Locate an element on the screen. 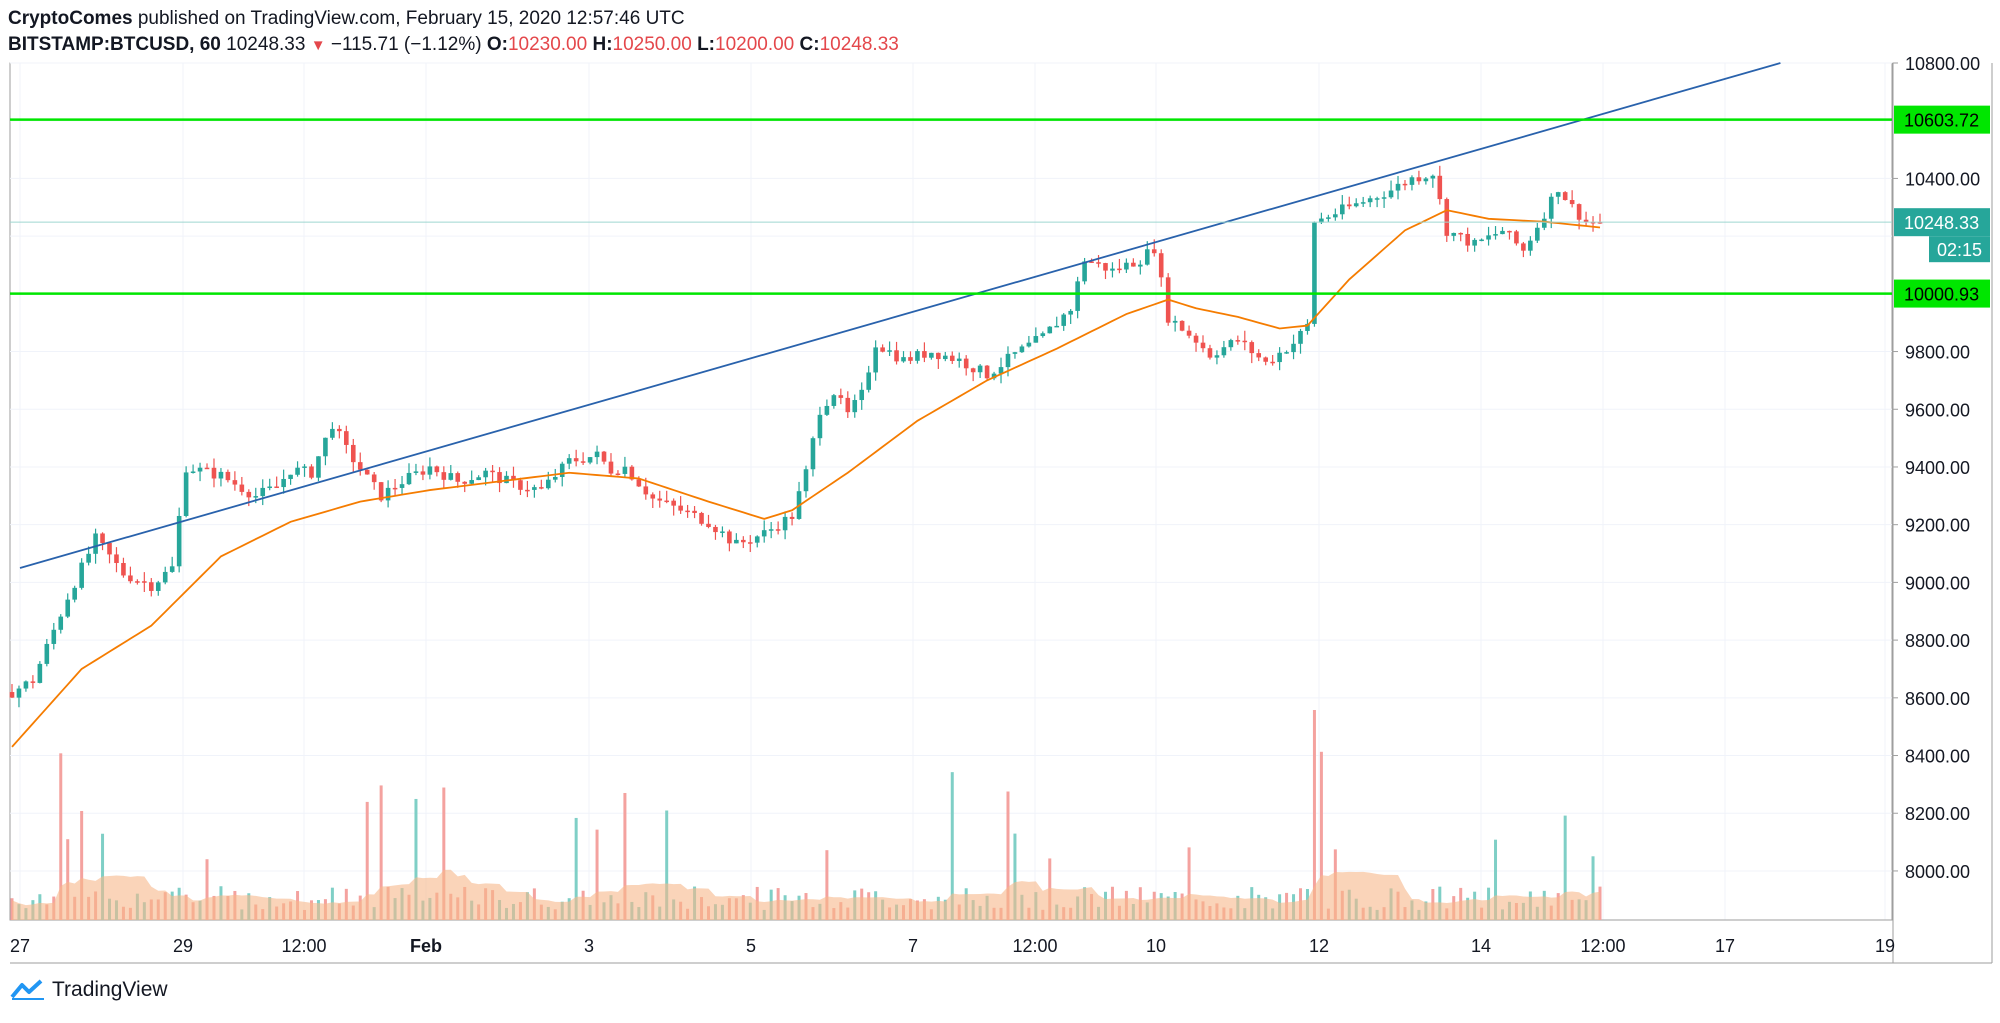 This screenshot has height=1023, width=2000. symbol-label: BITSTAMP:BTCUSD, 60 is located at coordinates (114, 44).